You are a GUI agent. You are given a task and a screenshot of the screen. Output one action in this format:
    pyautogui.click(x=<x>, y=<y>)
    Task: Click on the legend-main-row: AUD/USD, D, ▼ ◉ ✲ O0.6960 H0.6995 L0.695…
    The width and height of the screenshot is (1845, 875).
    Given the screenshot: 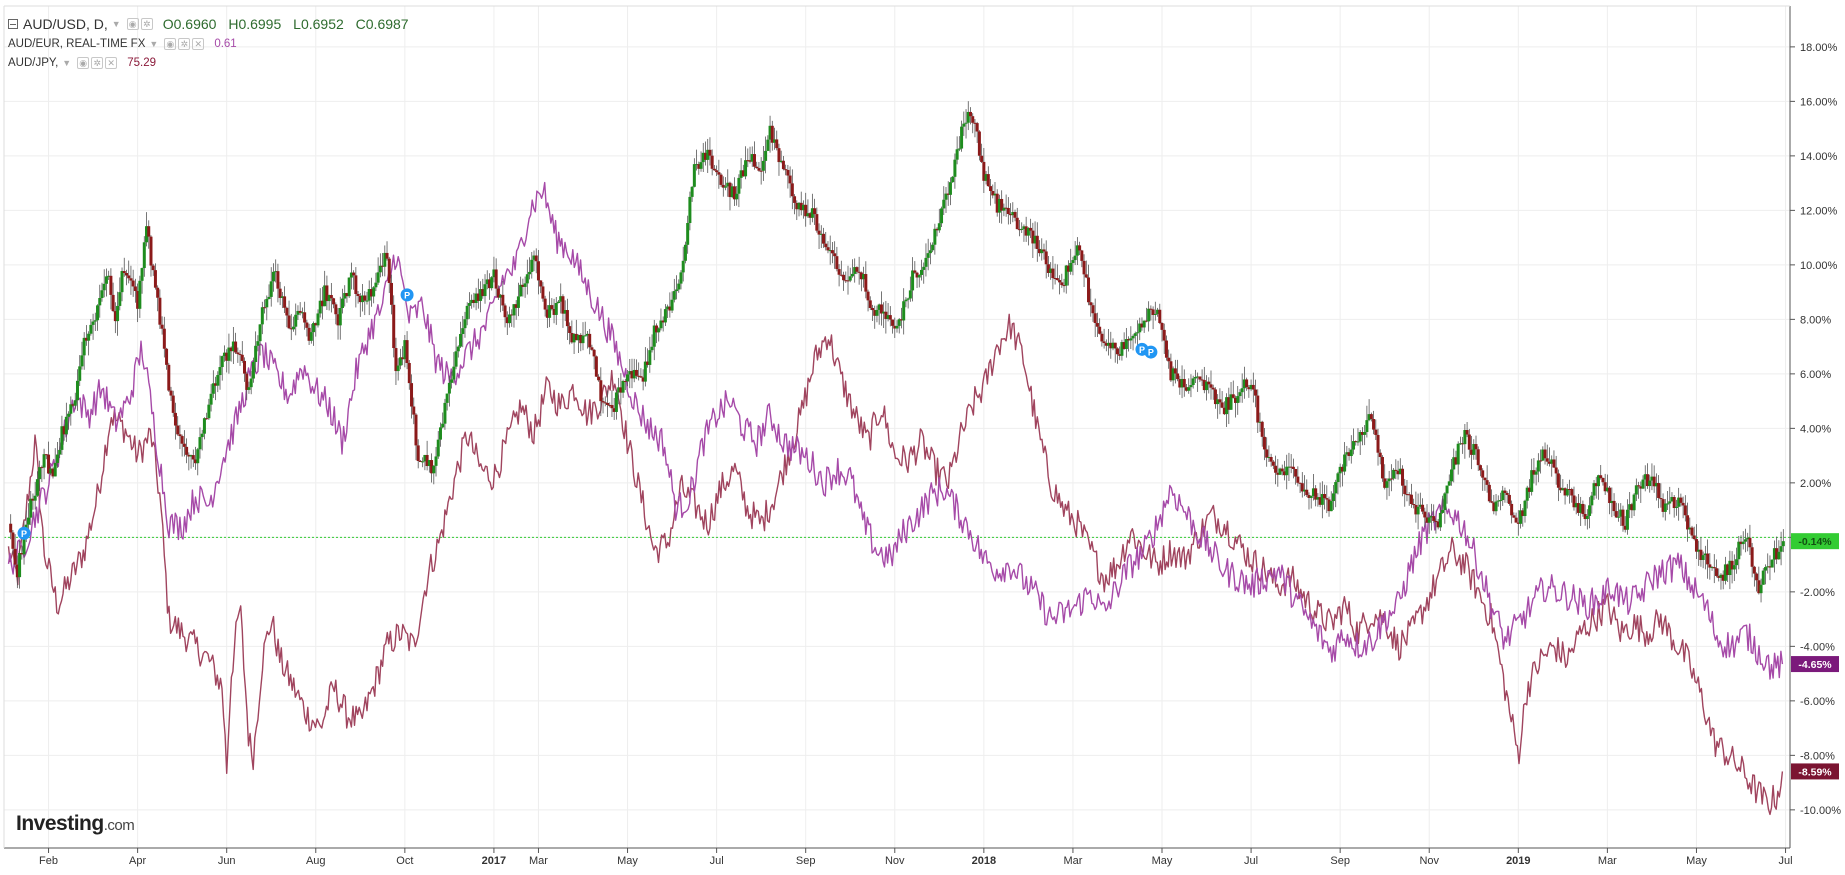 What is the action you would take?
    pyautogui.click(x=212, y=24)
    